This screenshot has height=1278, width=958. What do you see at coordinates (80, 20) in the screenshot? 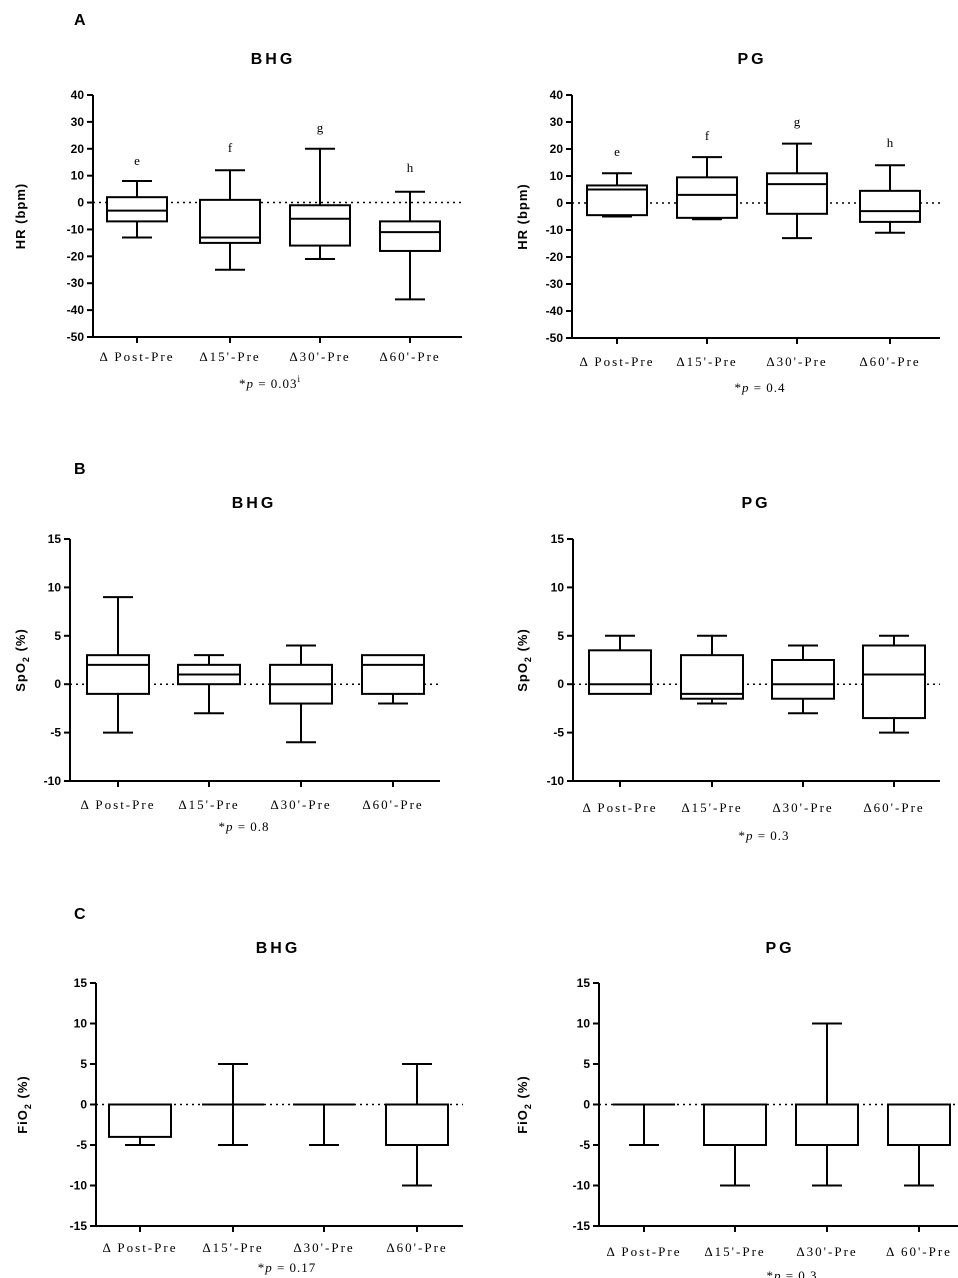
I see `panel-letter-a: A` at bounding box center [80, 20].